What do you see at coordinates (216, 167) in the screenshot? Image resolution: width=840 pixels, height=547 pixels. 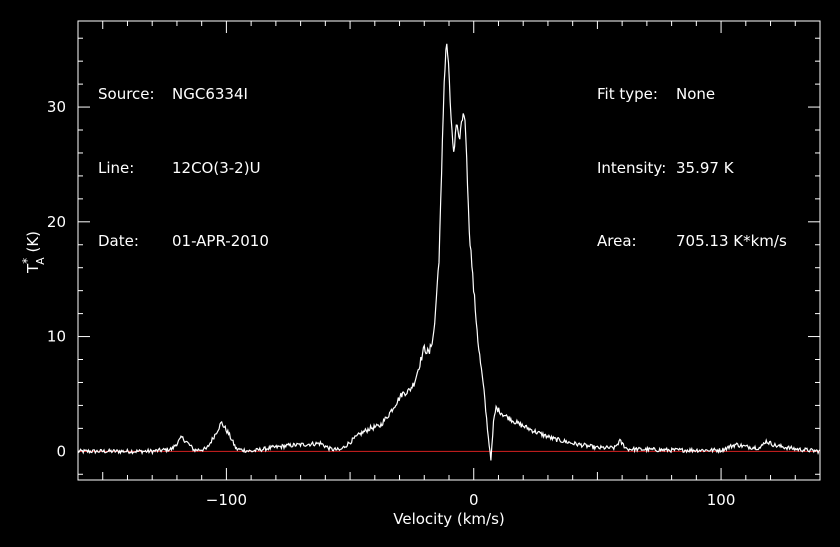 I see `line-value: 12CO(3-2)U` at bounding box center [216, 167].